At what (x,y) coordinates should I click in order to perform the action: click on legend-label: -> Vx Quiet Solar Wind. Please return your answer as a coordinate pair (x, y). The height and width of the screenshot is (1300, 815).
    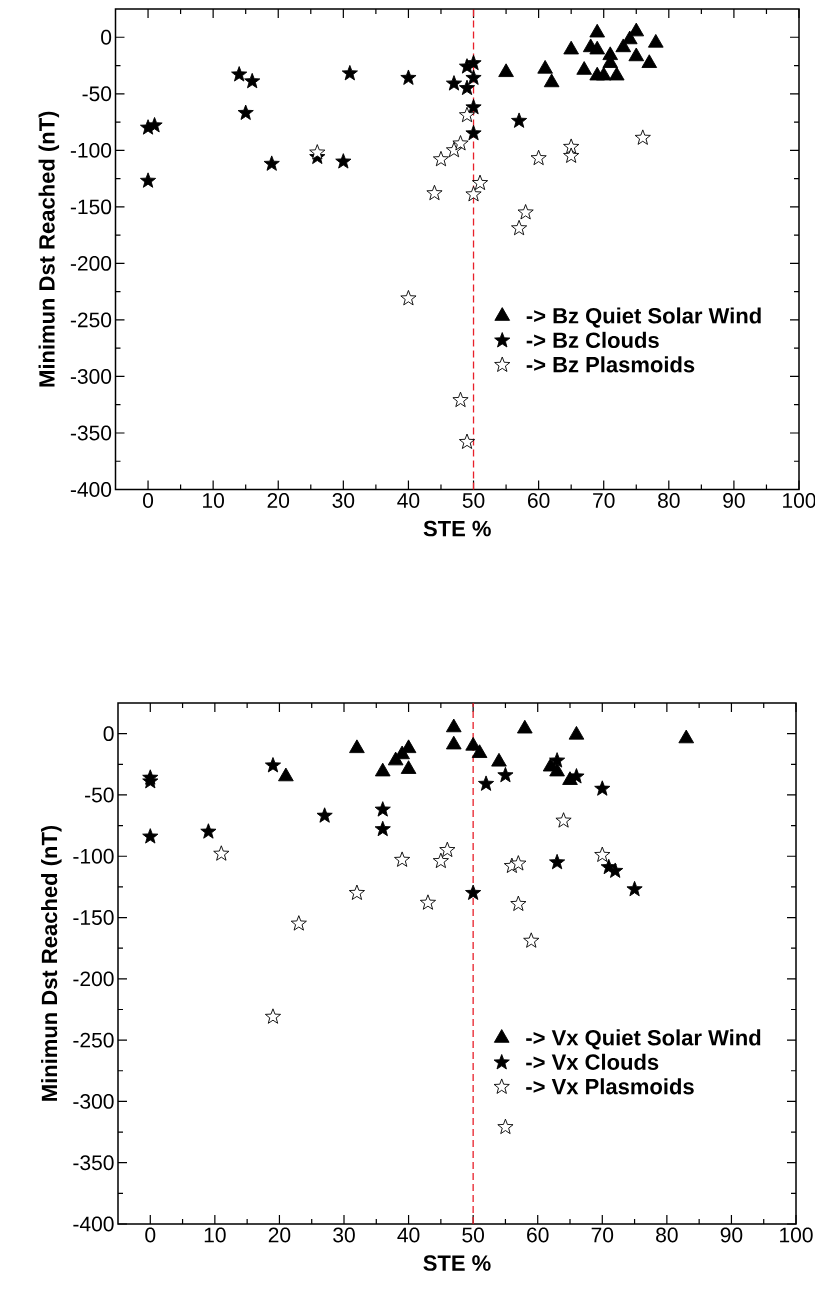
    Looking at the image, I should click on (643, 1039).